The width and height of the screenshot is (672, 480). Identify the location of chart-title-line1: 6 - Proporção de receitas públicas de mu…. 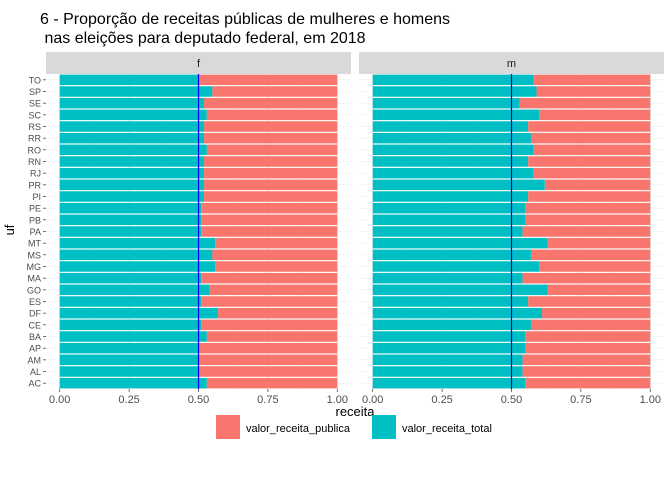
(245, 19).